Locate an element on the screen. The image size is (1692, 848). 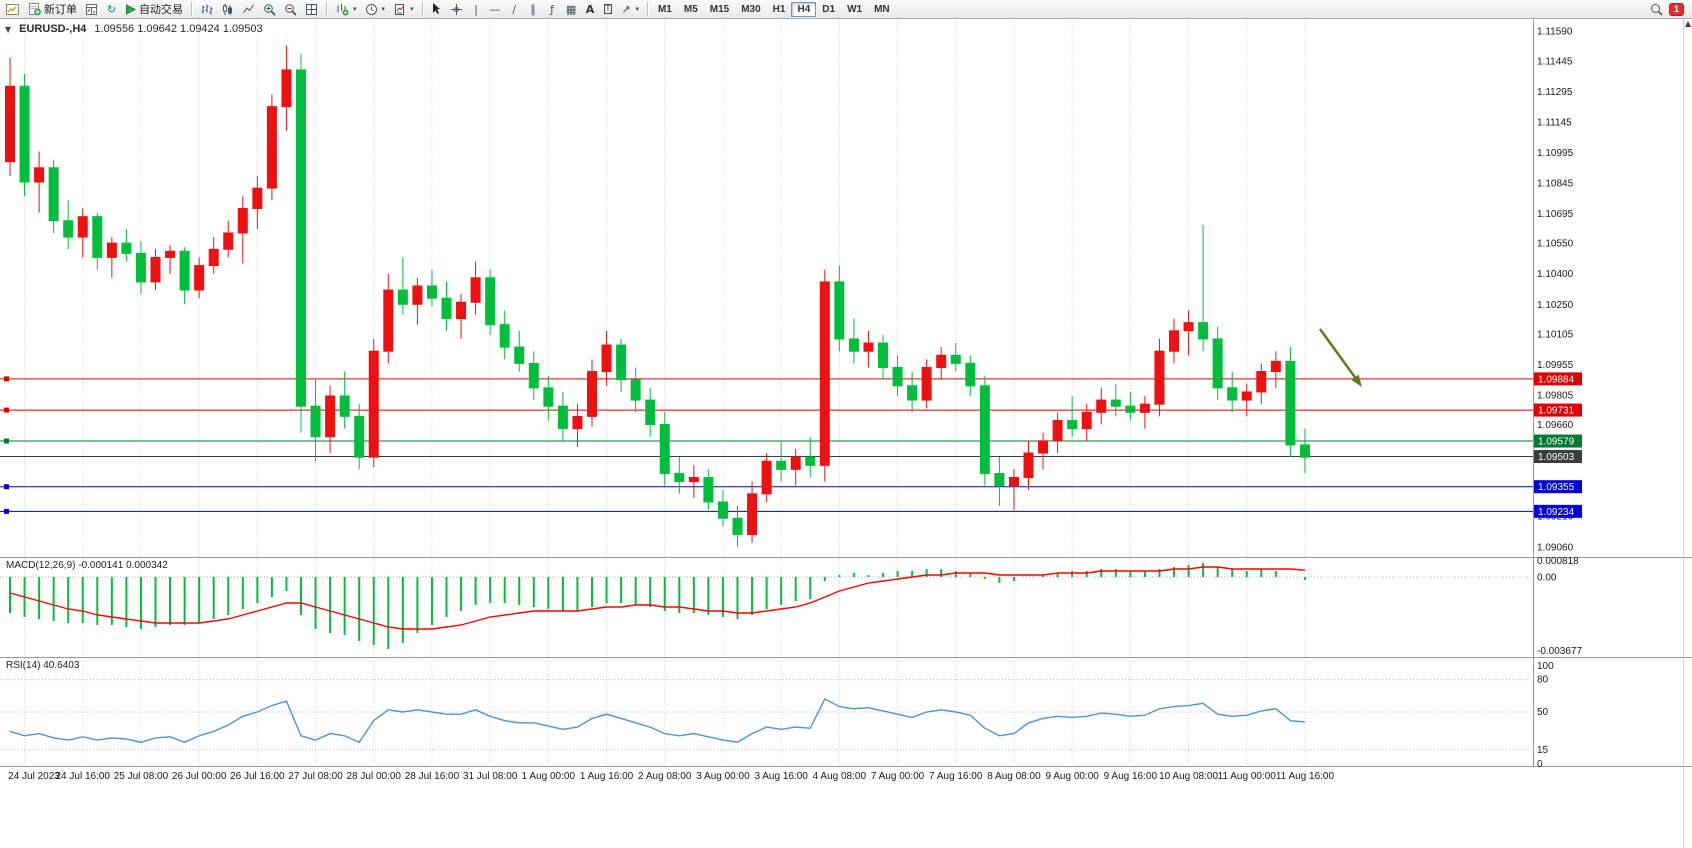
svg-text: 50 is located at coordinates (1543, 712).